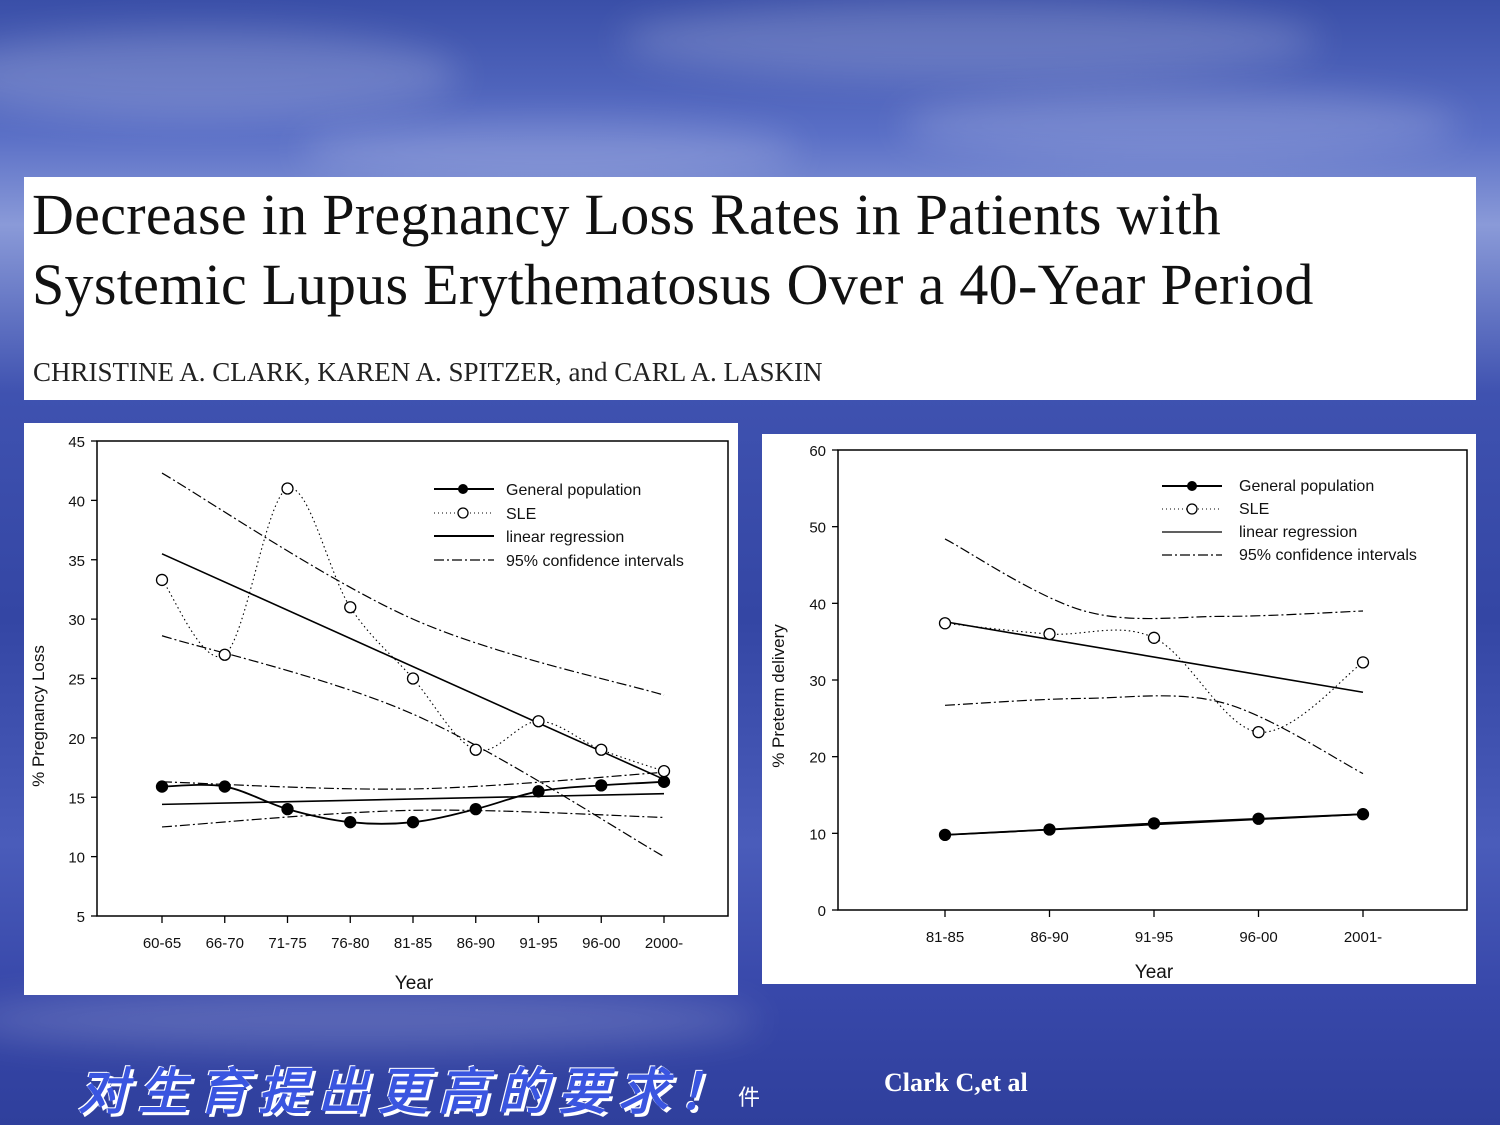 This screenshot has height=1125, width=1500. What do you see at coordinates (749, 1098) in the screenshot?
I see `footer-mid-text: 件` at bounding box center [749, 1098].